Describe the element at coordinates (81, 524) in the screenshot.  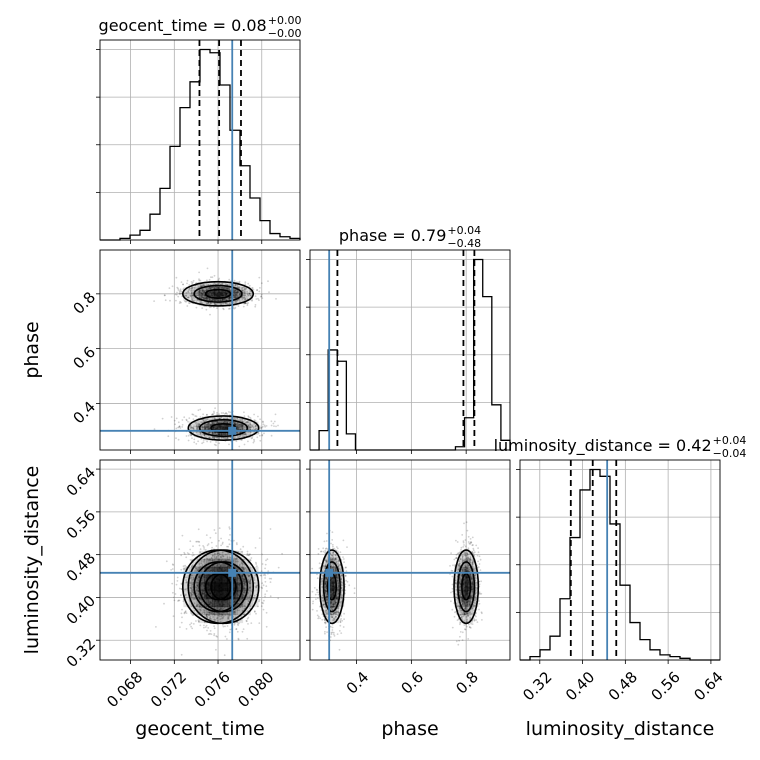
I see `y-tick-label-luminosity_distance: 0.56` at that location.